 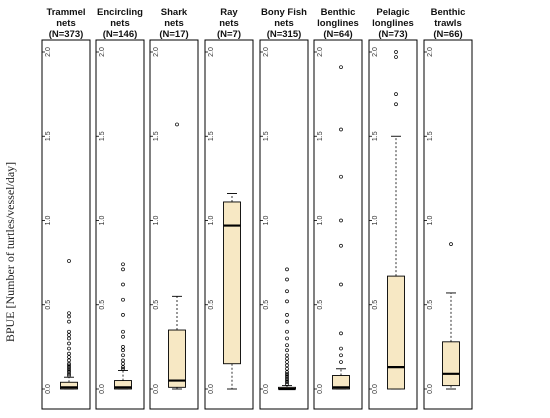 I want to click on panel-title-line: longlines, so click(x=393, y=23).